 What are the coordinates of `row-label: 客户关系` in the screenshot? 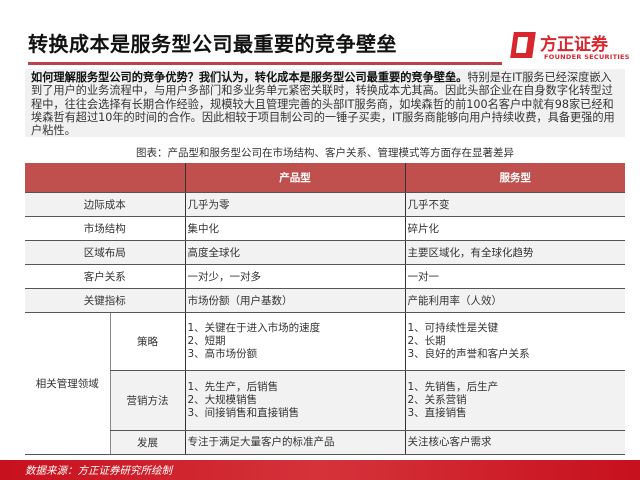 It's located at (105, 276).